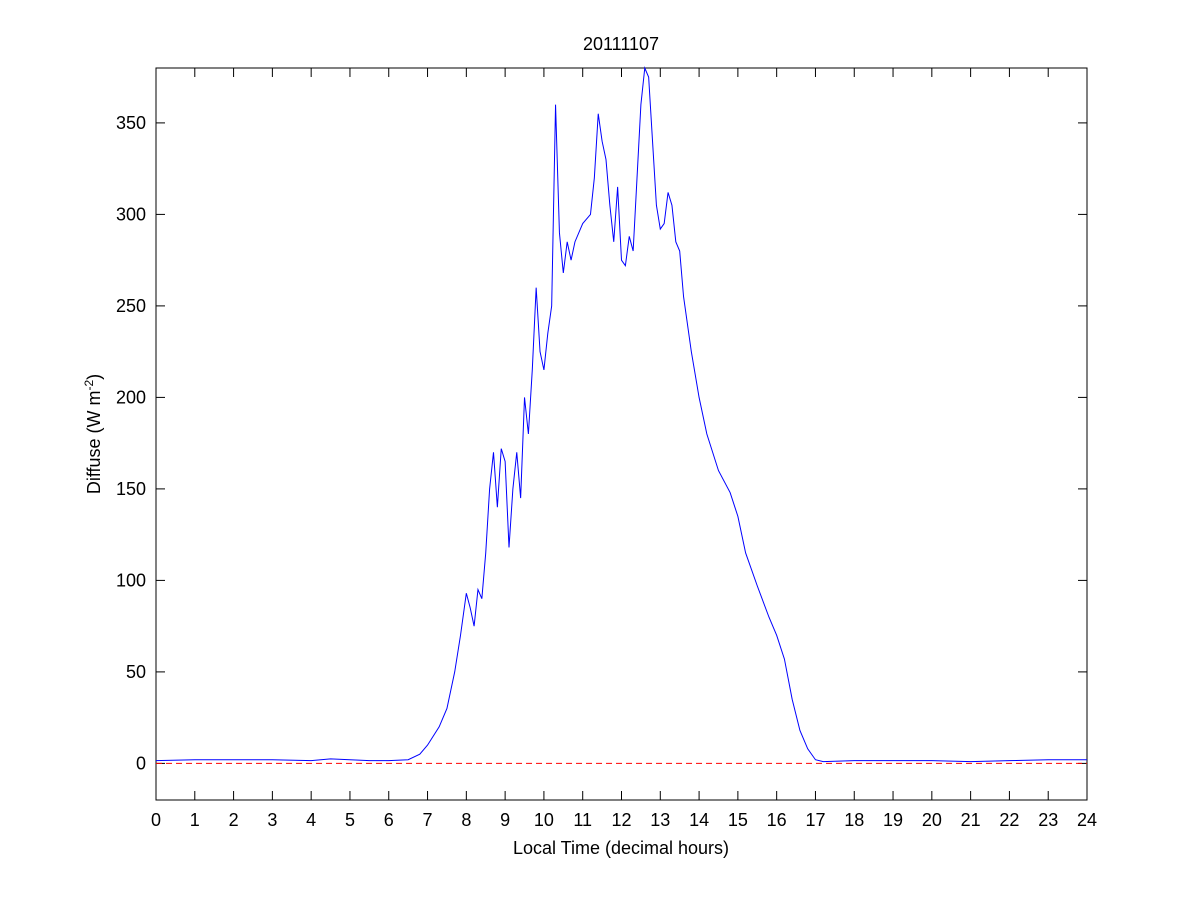 This screenshot has height=900, width=1201. I want to click on x-tick-label: 7, so click(428, 820).